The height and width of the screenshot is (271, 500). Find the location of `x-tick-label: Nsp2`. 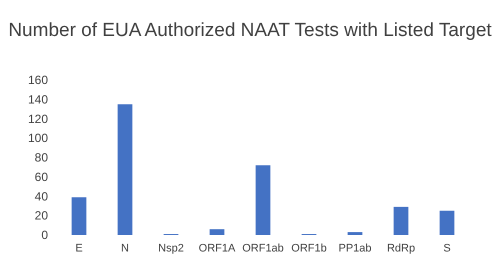

x-tick-label: Nsp2 is located at coordinates (171, 248).